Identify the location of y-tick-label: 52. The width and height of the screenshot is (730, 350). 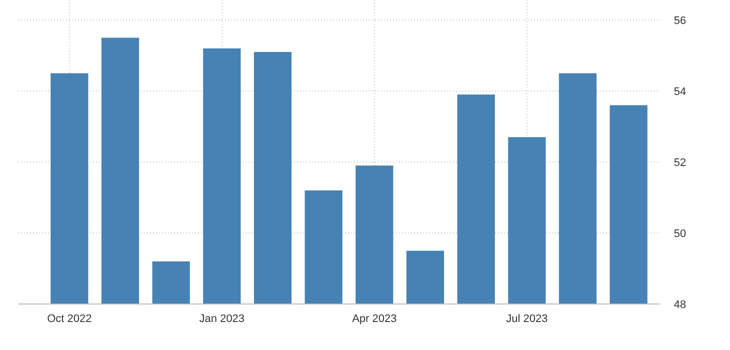
(680, 163).